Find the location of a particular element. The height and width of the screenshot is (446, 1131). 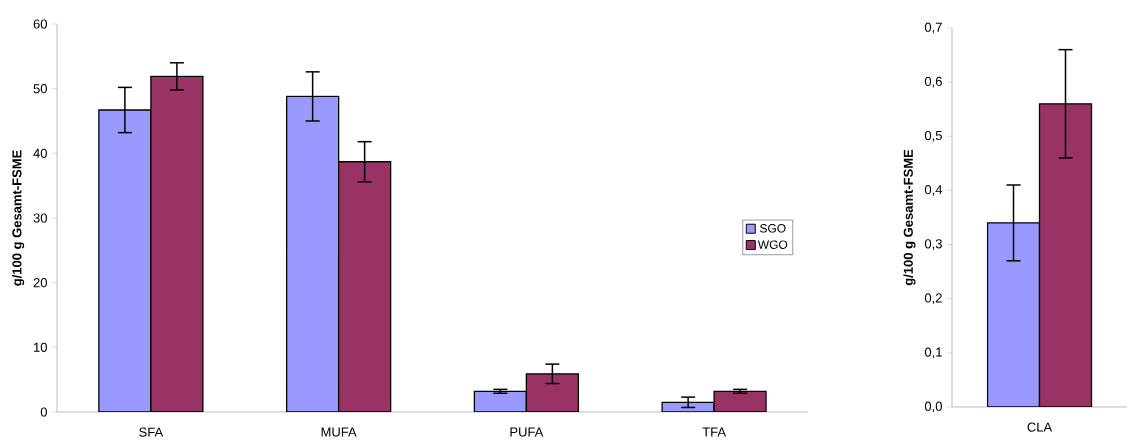

x-tick-label: CLA is located at coordinates (1040, 427).